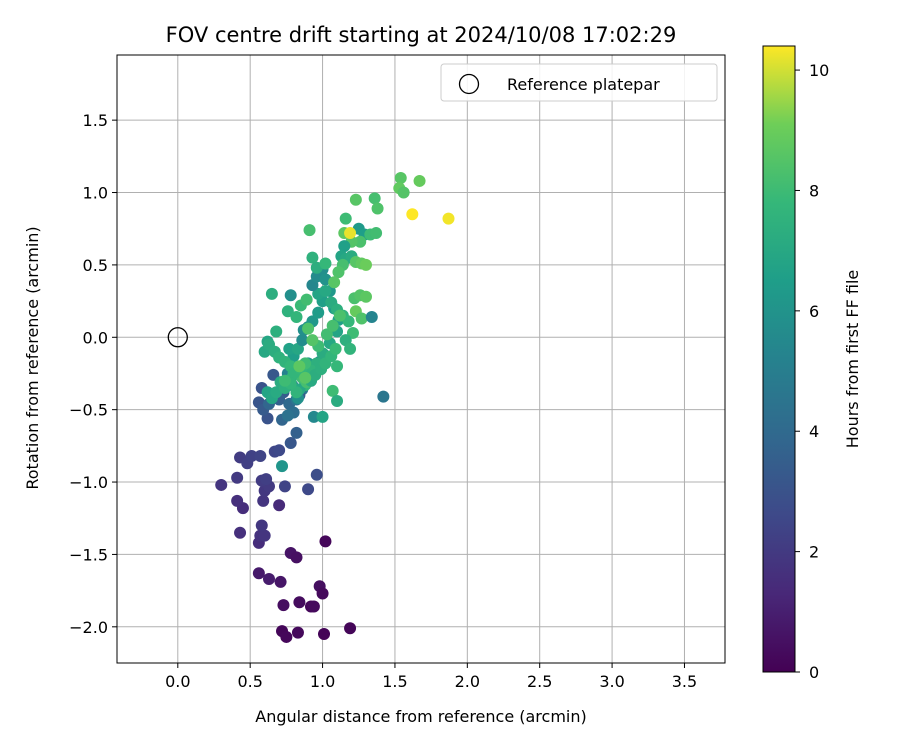 The image size is (900, 750). Describe the element at coordinates (420, 716) in the screenshot. I see `x-axis-label: Angular distance from reference (arcmin)` at that location.